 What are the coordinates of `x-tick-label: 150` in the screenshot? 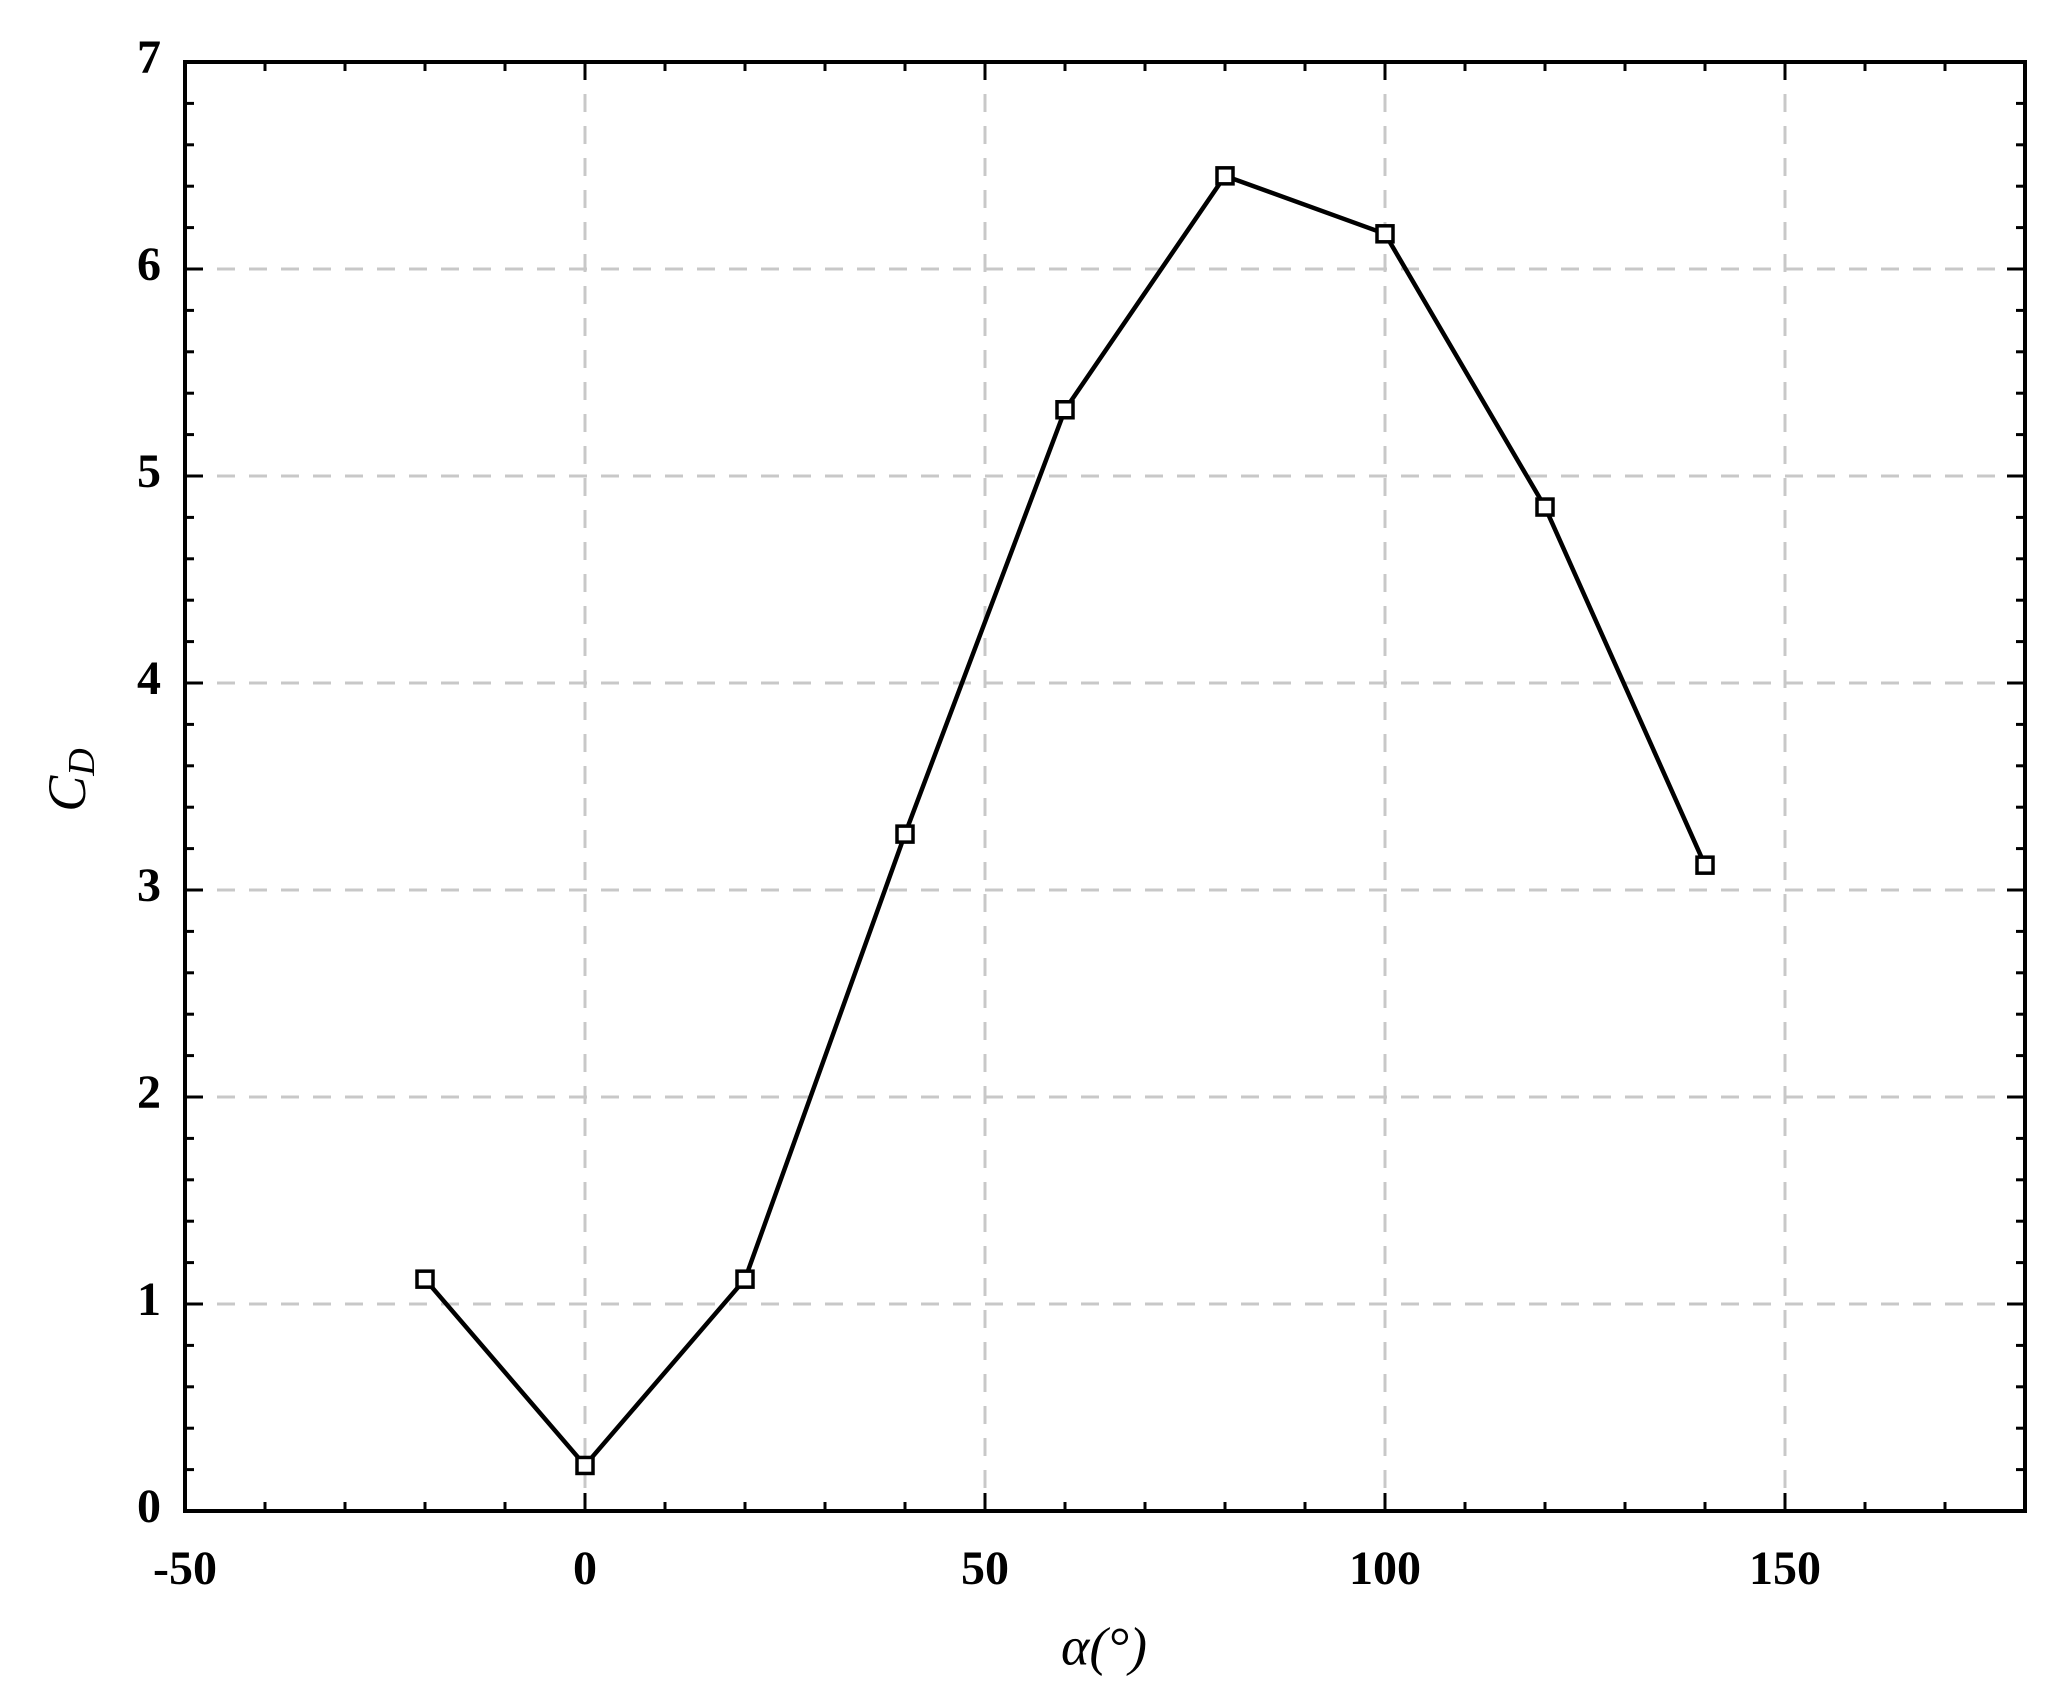 It's located at (1785, 1568).